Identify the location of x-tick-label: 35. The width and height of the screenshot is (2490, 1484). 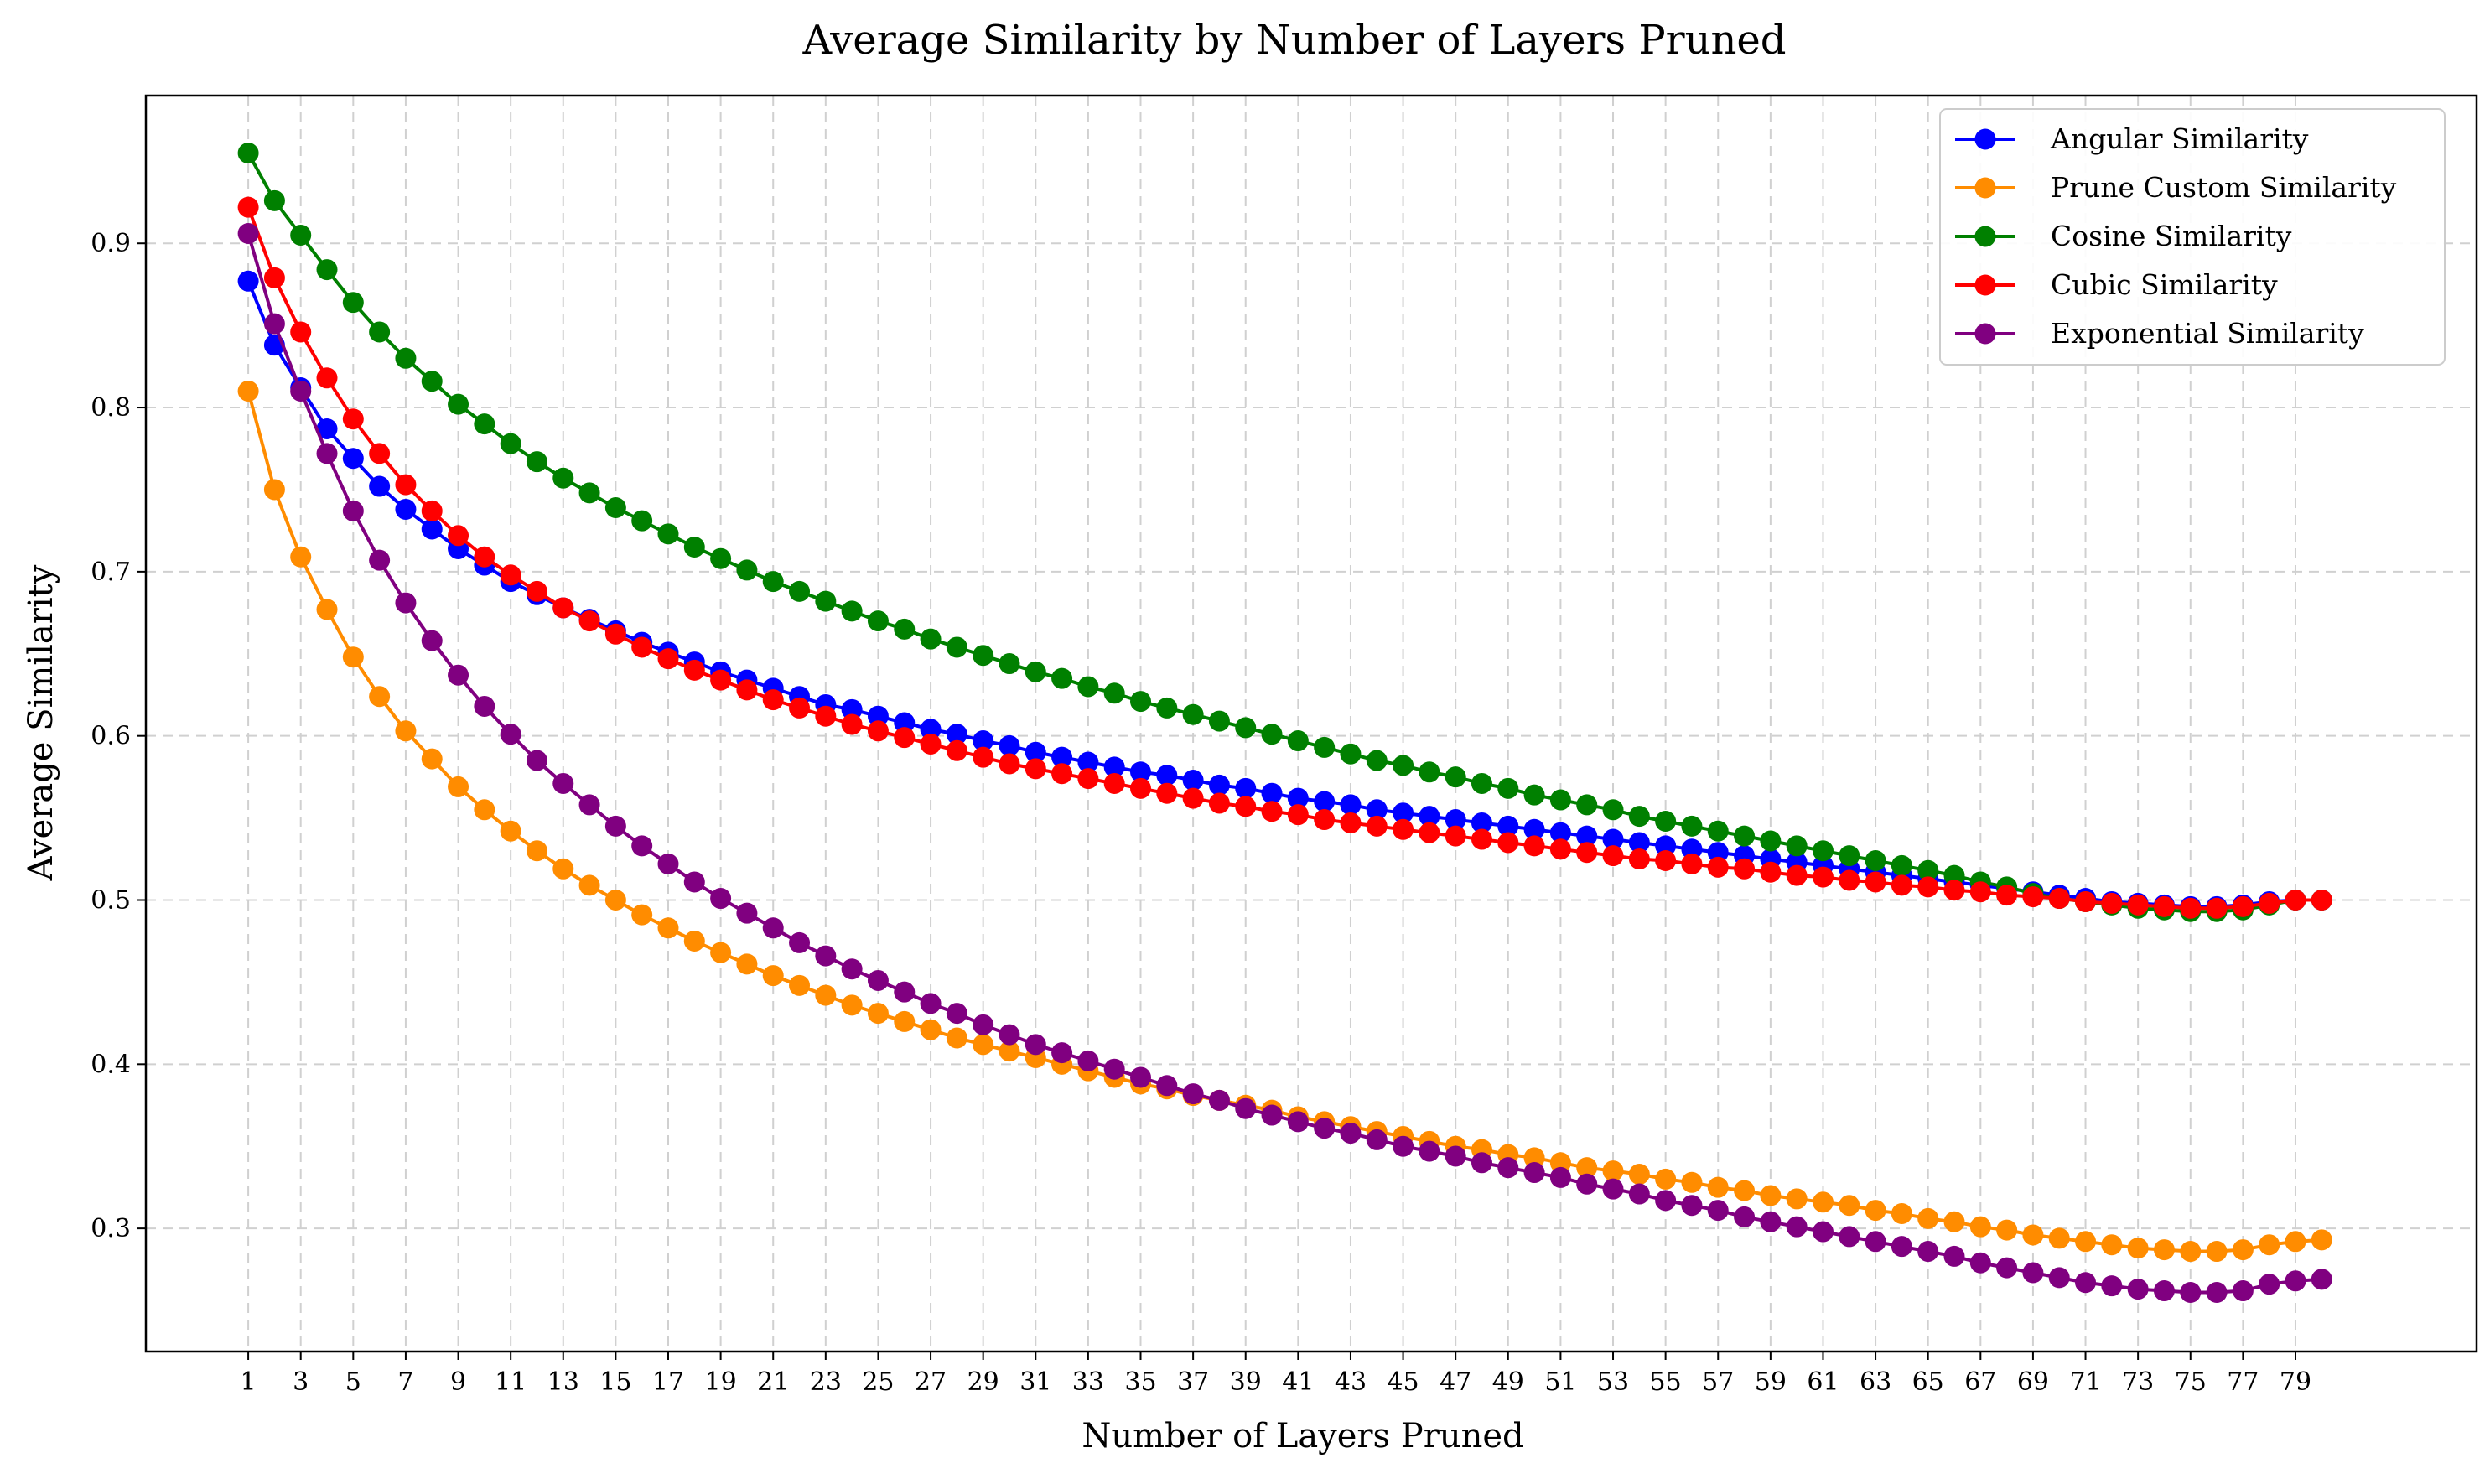
(1140, 1382).